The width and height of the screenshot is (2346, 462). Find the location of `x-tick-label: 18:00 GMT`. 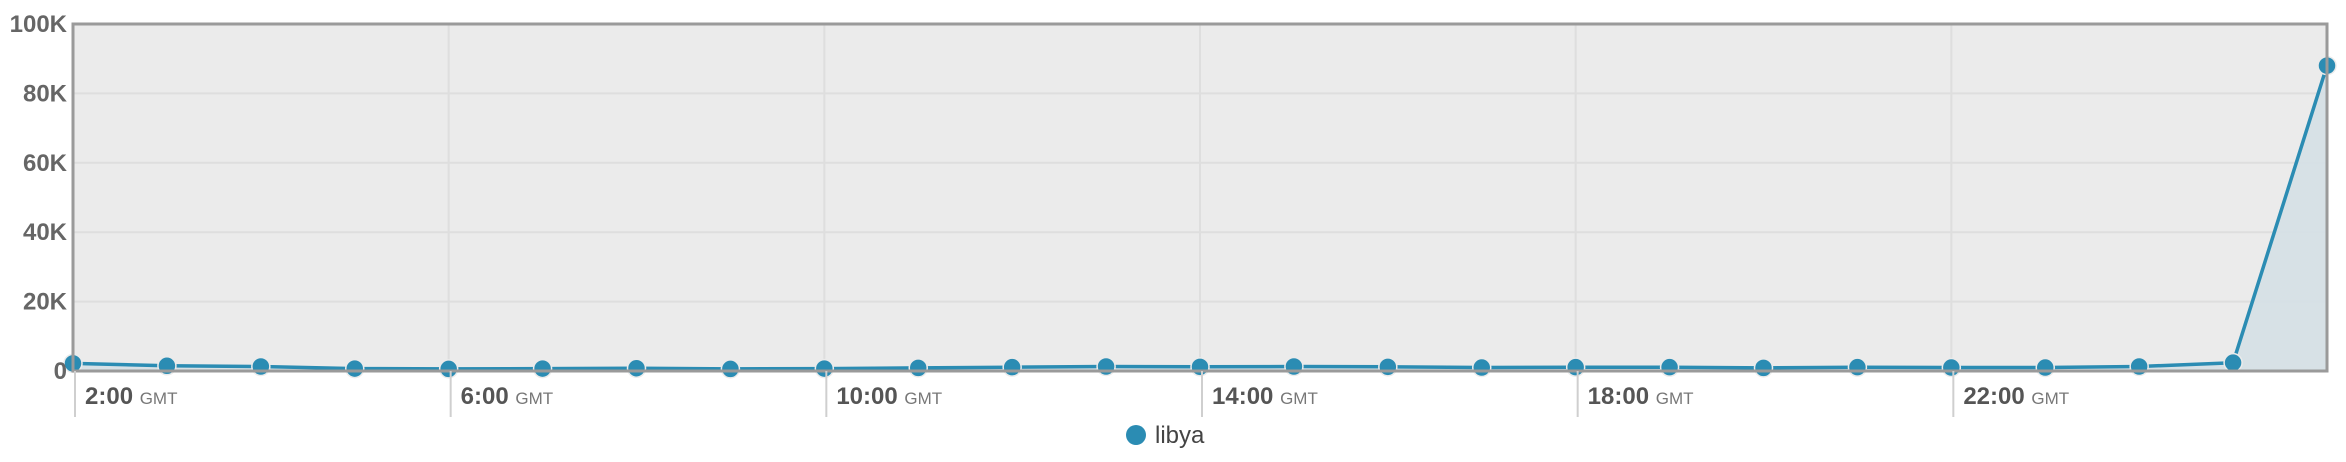

x-tick-label: 18:00 GMT is located at coordinates (1641, 396).